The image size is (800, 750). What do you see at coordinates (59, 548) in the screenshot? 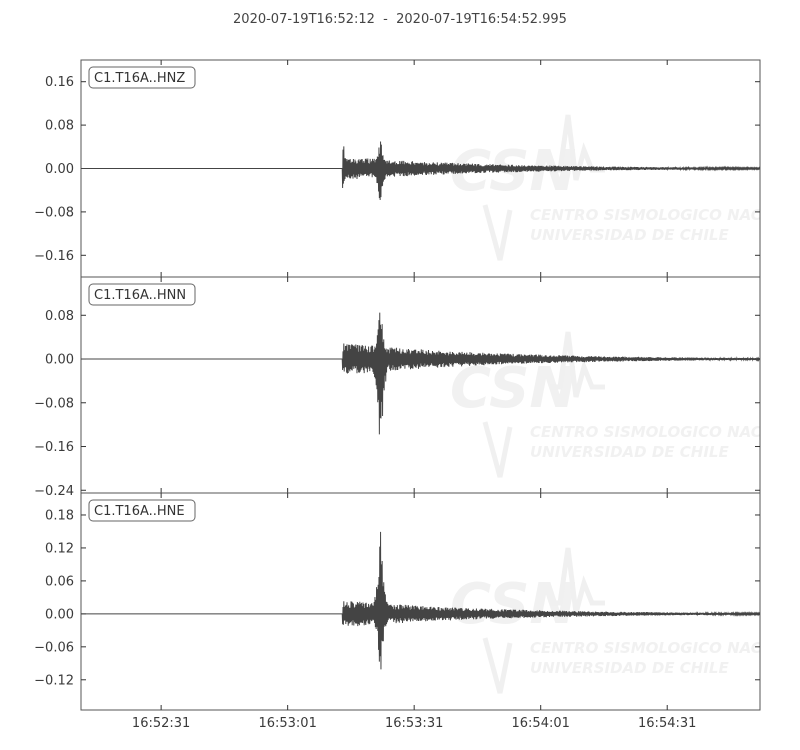
I see `y-tick-label: 0.12` at bounding box center [59, 548].